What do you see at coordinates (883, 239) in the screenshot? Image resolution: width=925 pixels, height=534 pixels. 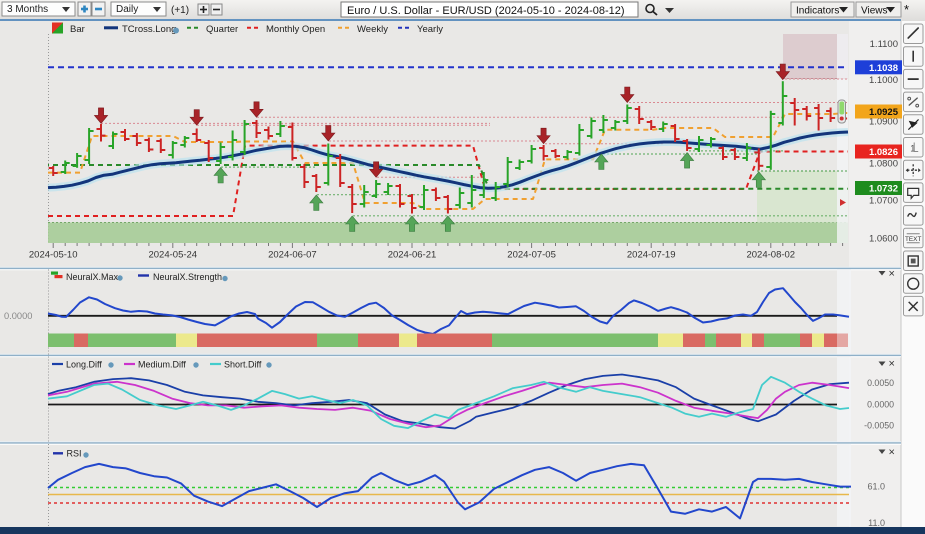 I see `svg-text: 1.0600` at bounding box center [883, 239].